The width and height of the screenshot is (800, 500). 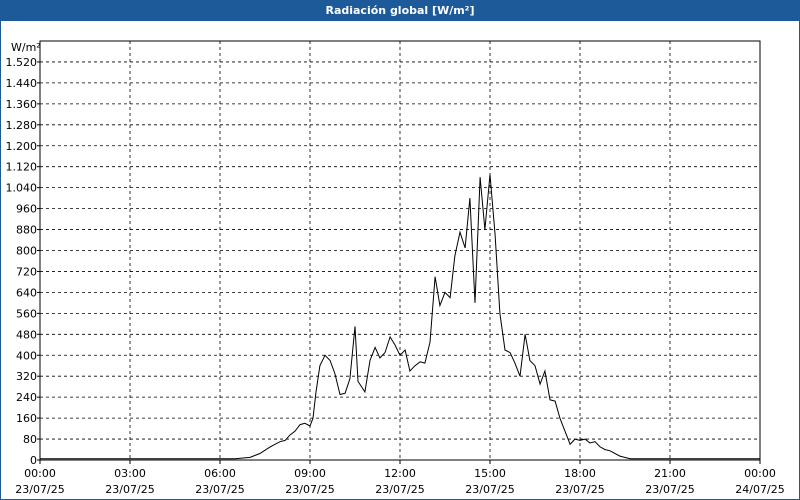 What do you see at coordinates (22, 125) in the screenshot?
I see `y-tick-label: 1.280` at bounding box center [22, 125].